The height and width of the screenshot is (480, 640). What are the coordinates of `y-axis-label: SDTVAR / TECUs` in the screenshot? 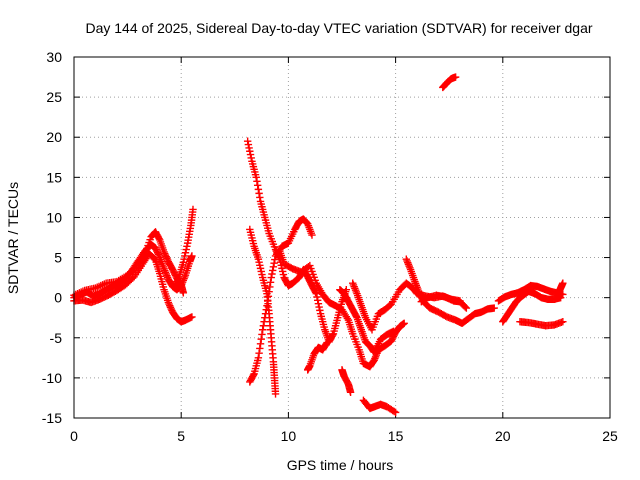 It's located at (13, 238).